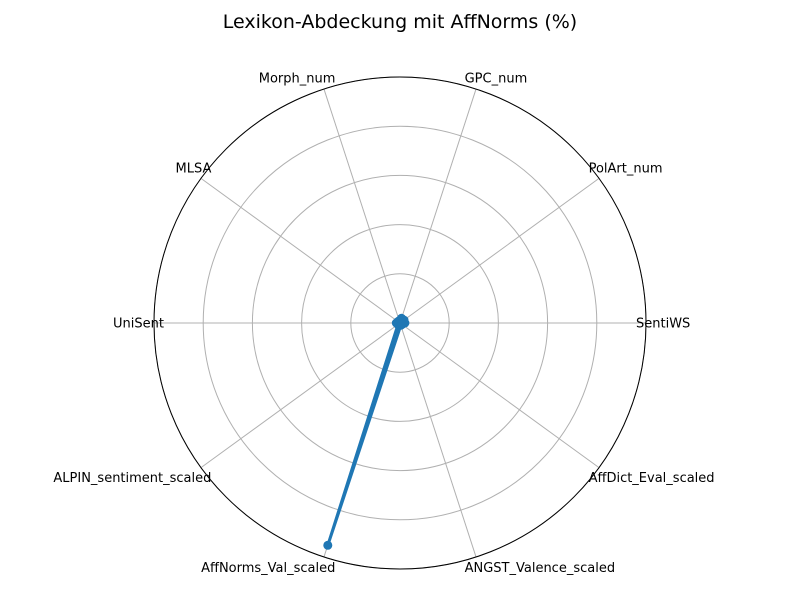 The height and width of the screenshot is (600, 800). Describe the element at coordinates (540, 568) in the screenshot. I see `category-label: ANGST_Valence_scaled` at that location.